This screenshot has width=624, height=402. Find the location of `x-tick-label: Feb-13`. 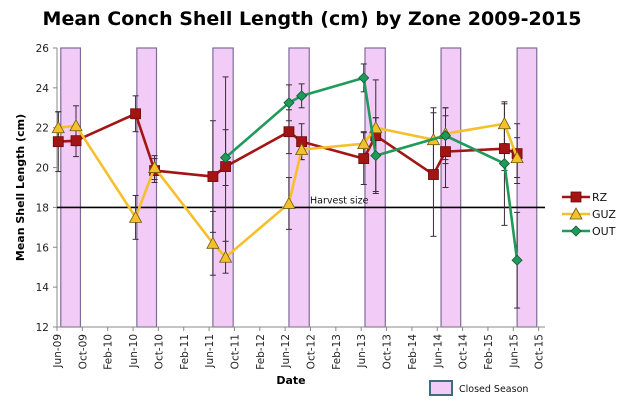

x-tick-label: Feb-13 is located at coordinates (337, 352).